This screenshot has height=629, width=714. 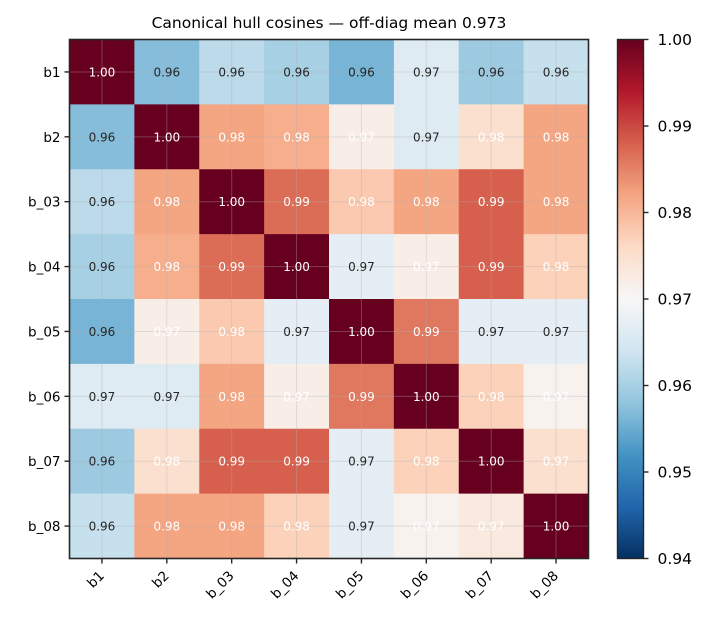 I want to click on x-tick-label: b_03, so click(x=220, y=585).